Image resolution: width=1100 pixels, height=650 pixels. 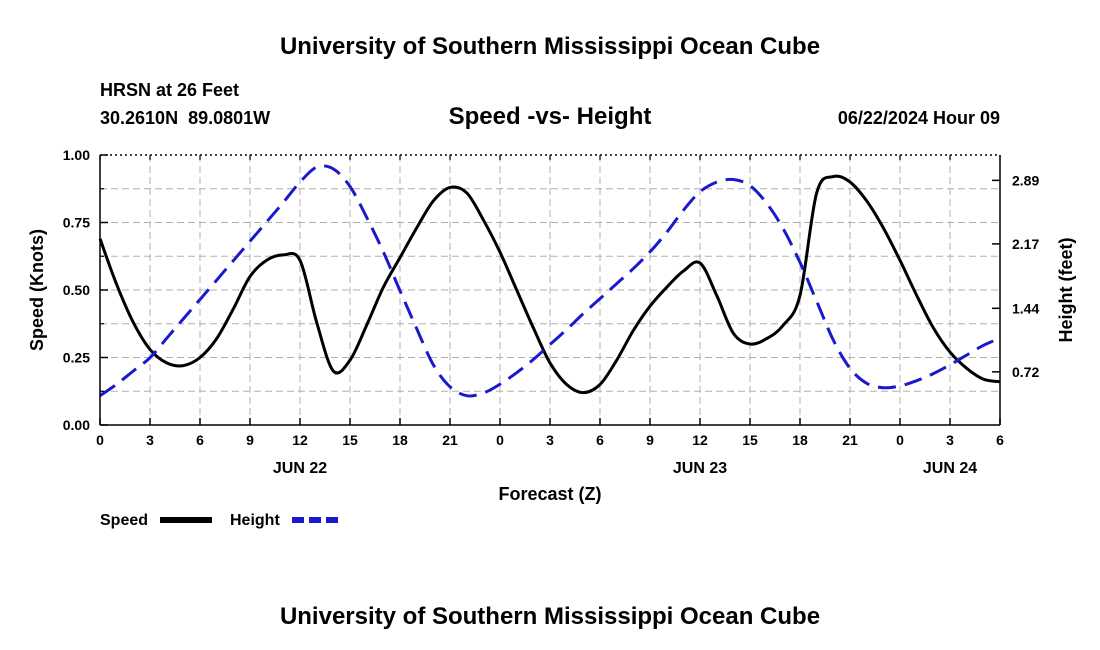 I want to click on legend: Speed Height, so click(x=221, y=520).